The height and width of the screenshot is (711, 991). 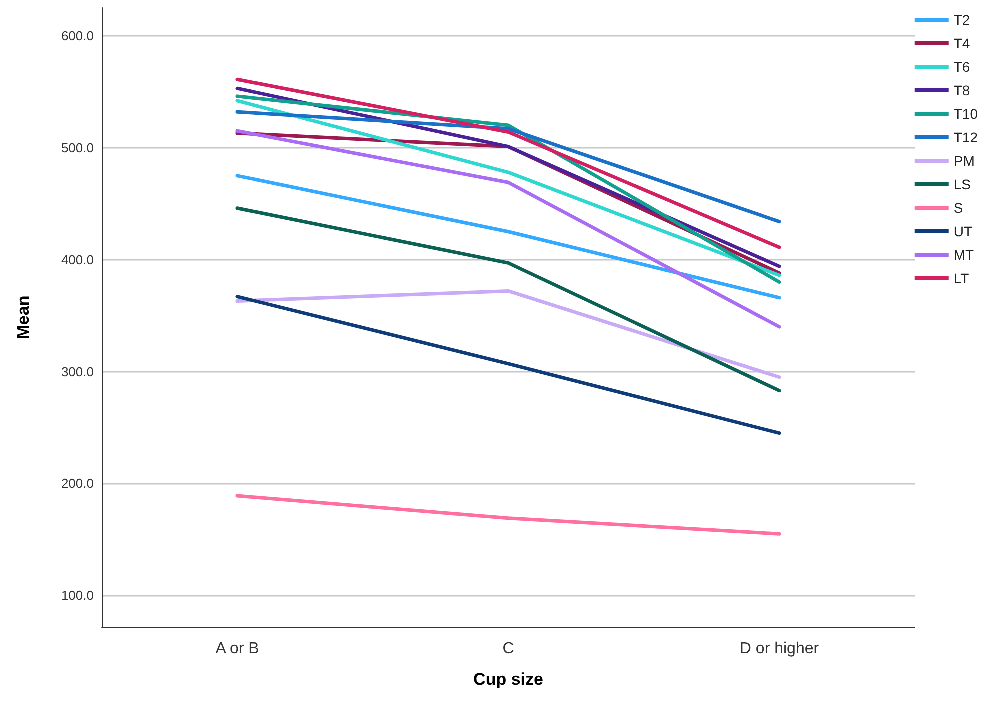 What do you see at coordinates (23, 318) in the screenshot?
I see `y-axis-title: Mean` at bounding box center [23, 318].